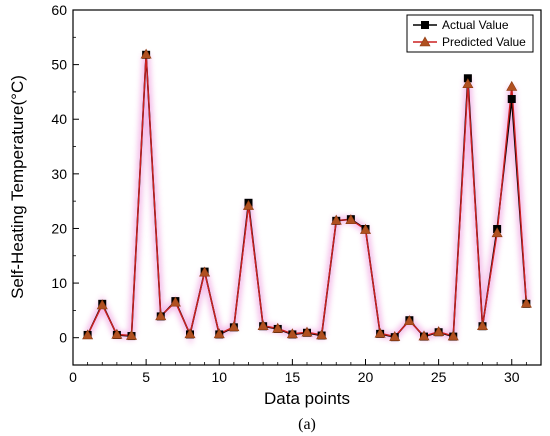  What do you see at coordinates (512, 377) in the screenshot?
I see `x-tick-label: 30` at bounding box center [512, 377].